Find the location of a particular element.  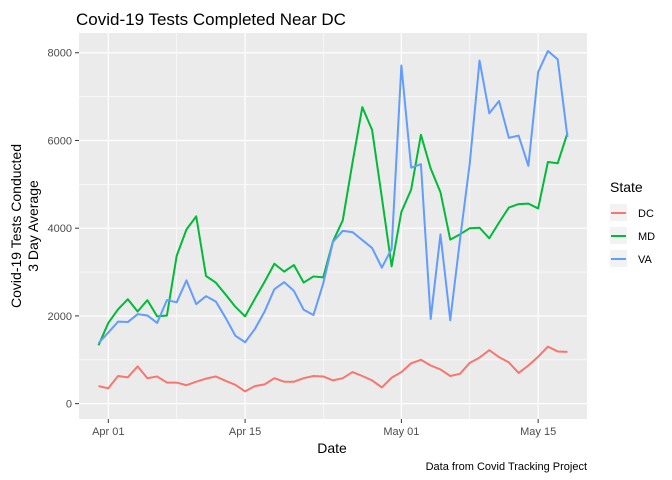

y-tick-label: 6000 is located at coordinates (60, 141).